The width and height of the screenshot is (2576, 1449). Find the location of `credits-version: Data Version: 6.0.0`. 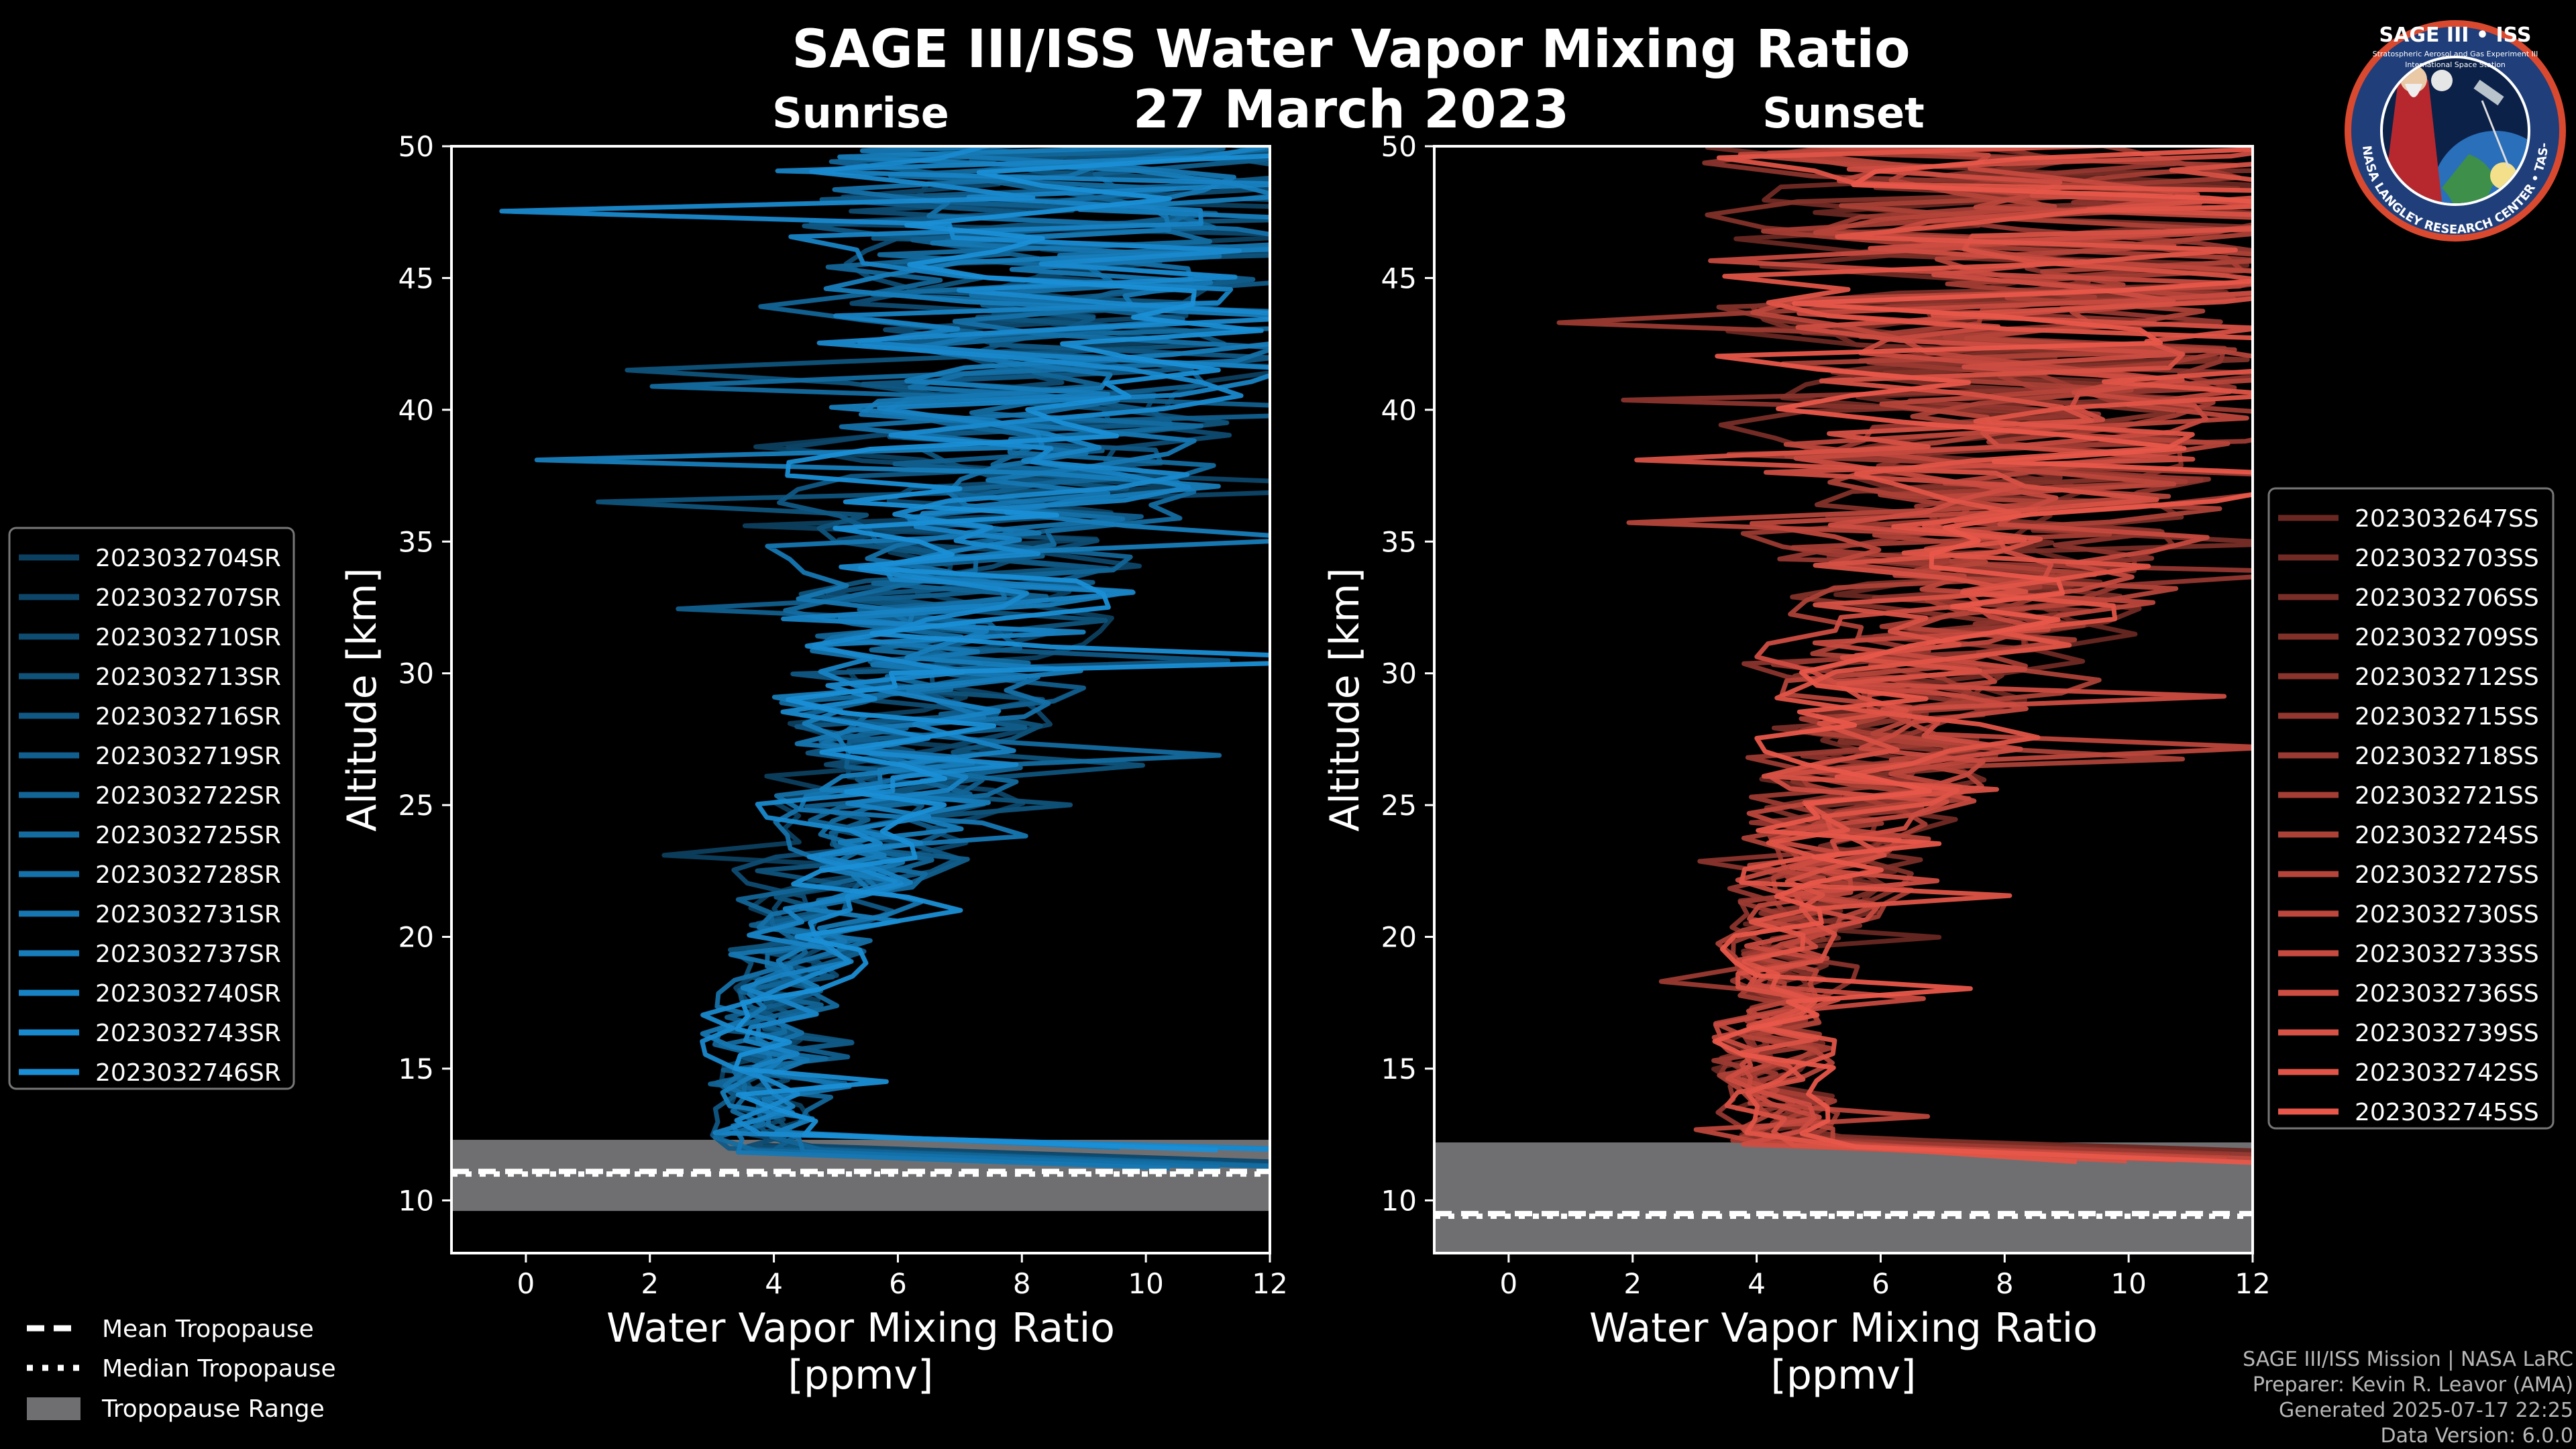

credits-version: Data Version: 6.0.0 is located at coordinates (2477, 1436).